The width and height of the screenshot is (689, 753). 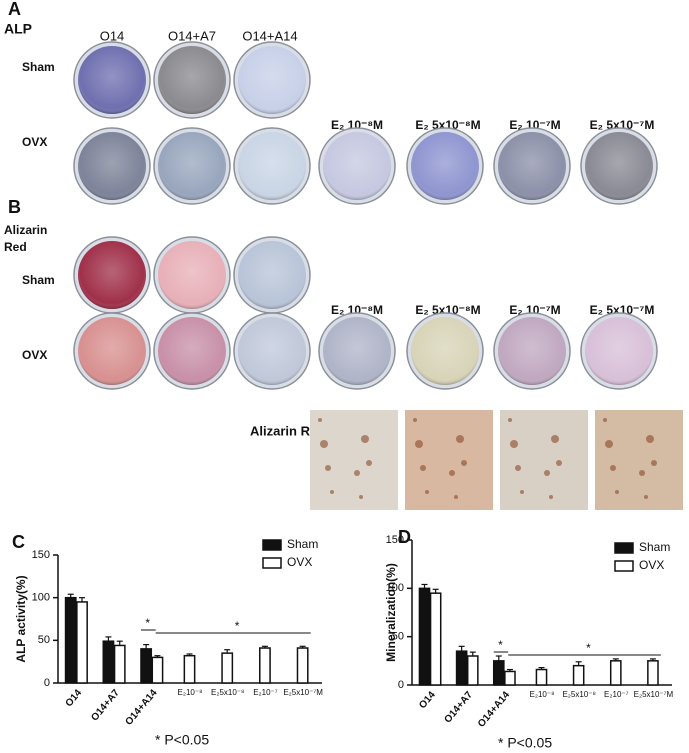 I want to click on row-label: Sham, so click(x=38, y=67).